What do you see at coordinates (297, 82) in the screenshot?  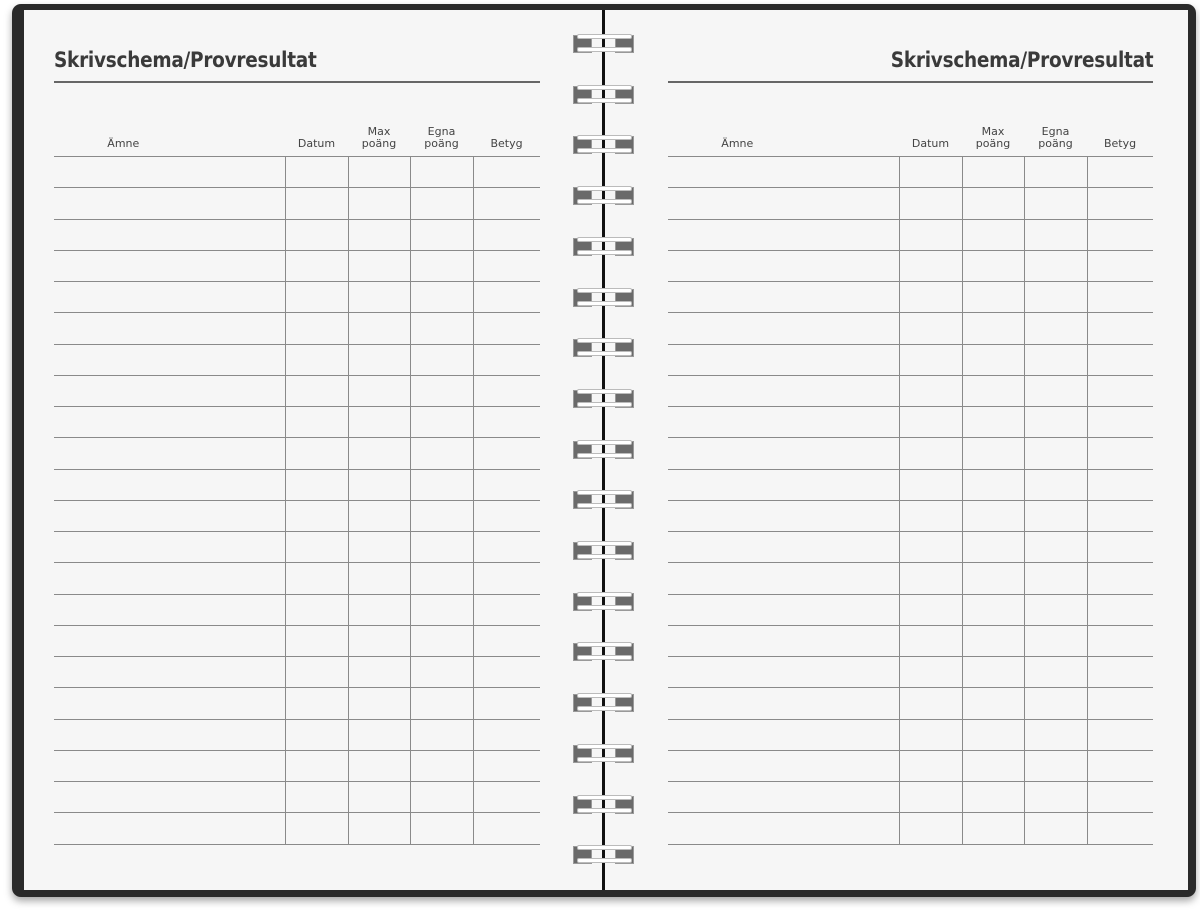 I see `title-rule` at bounding box center [297, 82].